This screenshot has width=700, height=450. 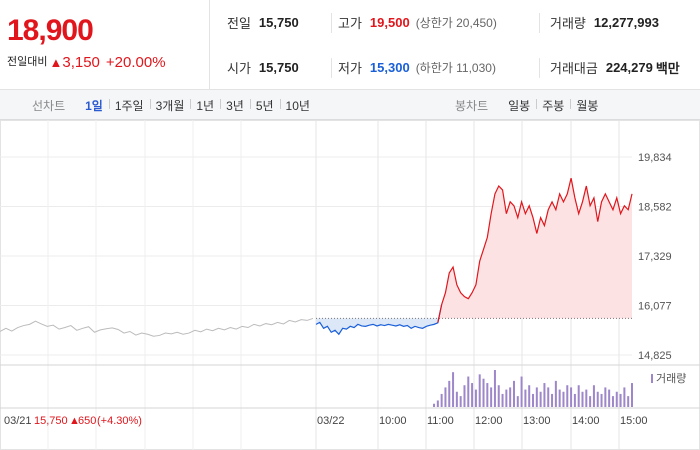 I want to click on prev-day-series-line, so click(x=157, y=327).